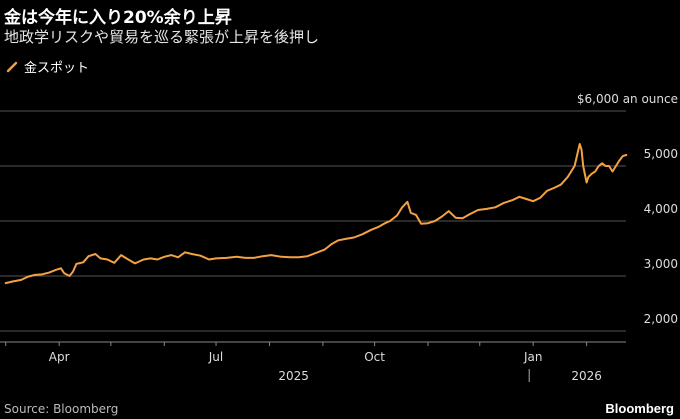 The width and height of the screenshot is (680, 419). I want to click on x-tick-label-3: Jan, so click(533, 357).